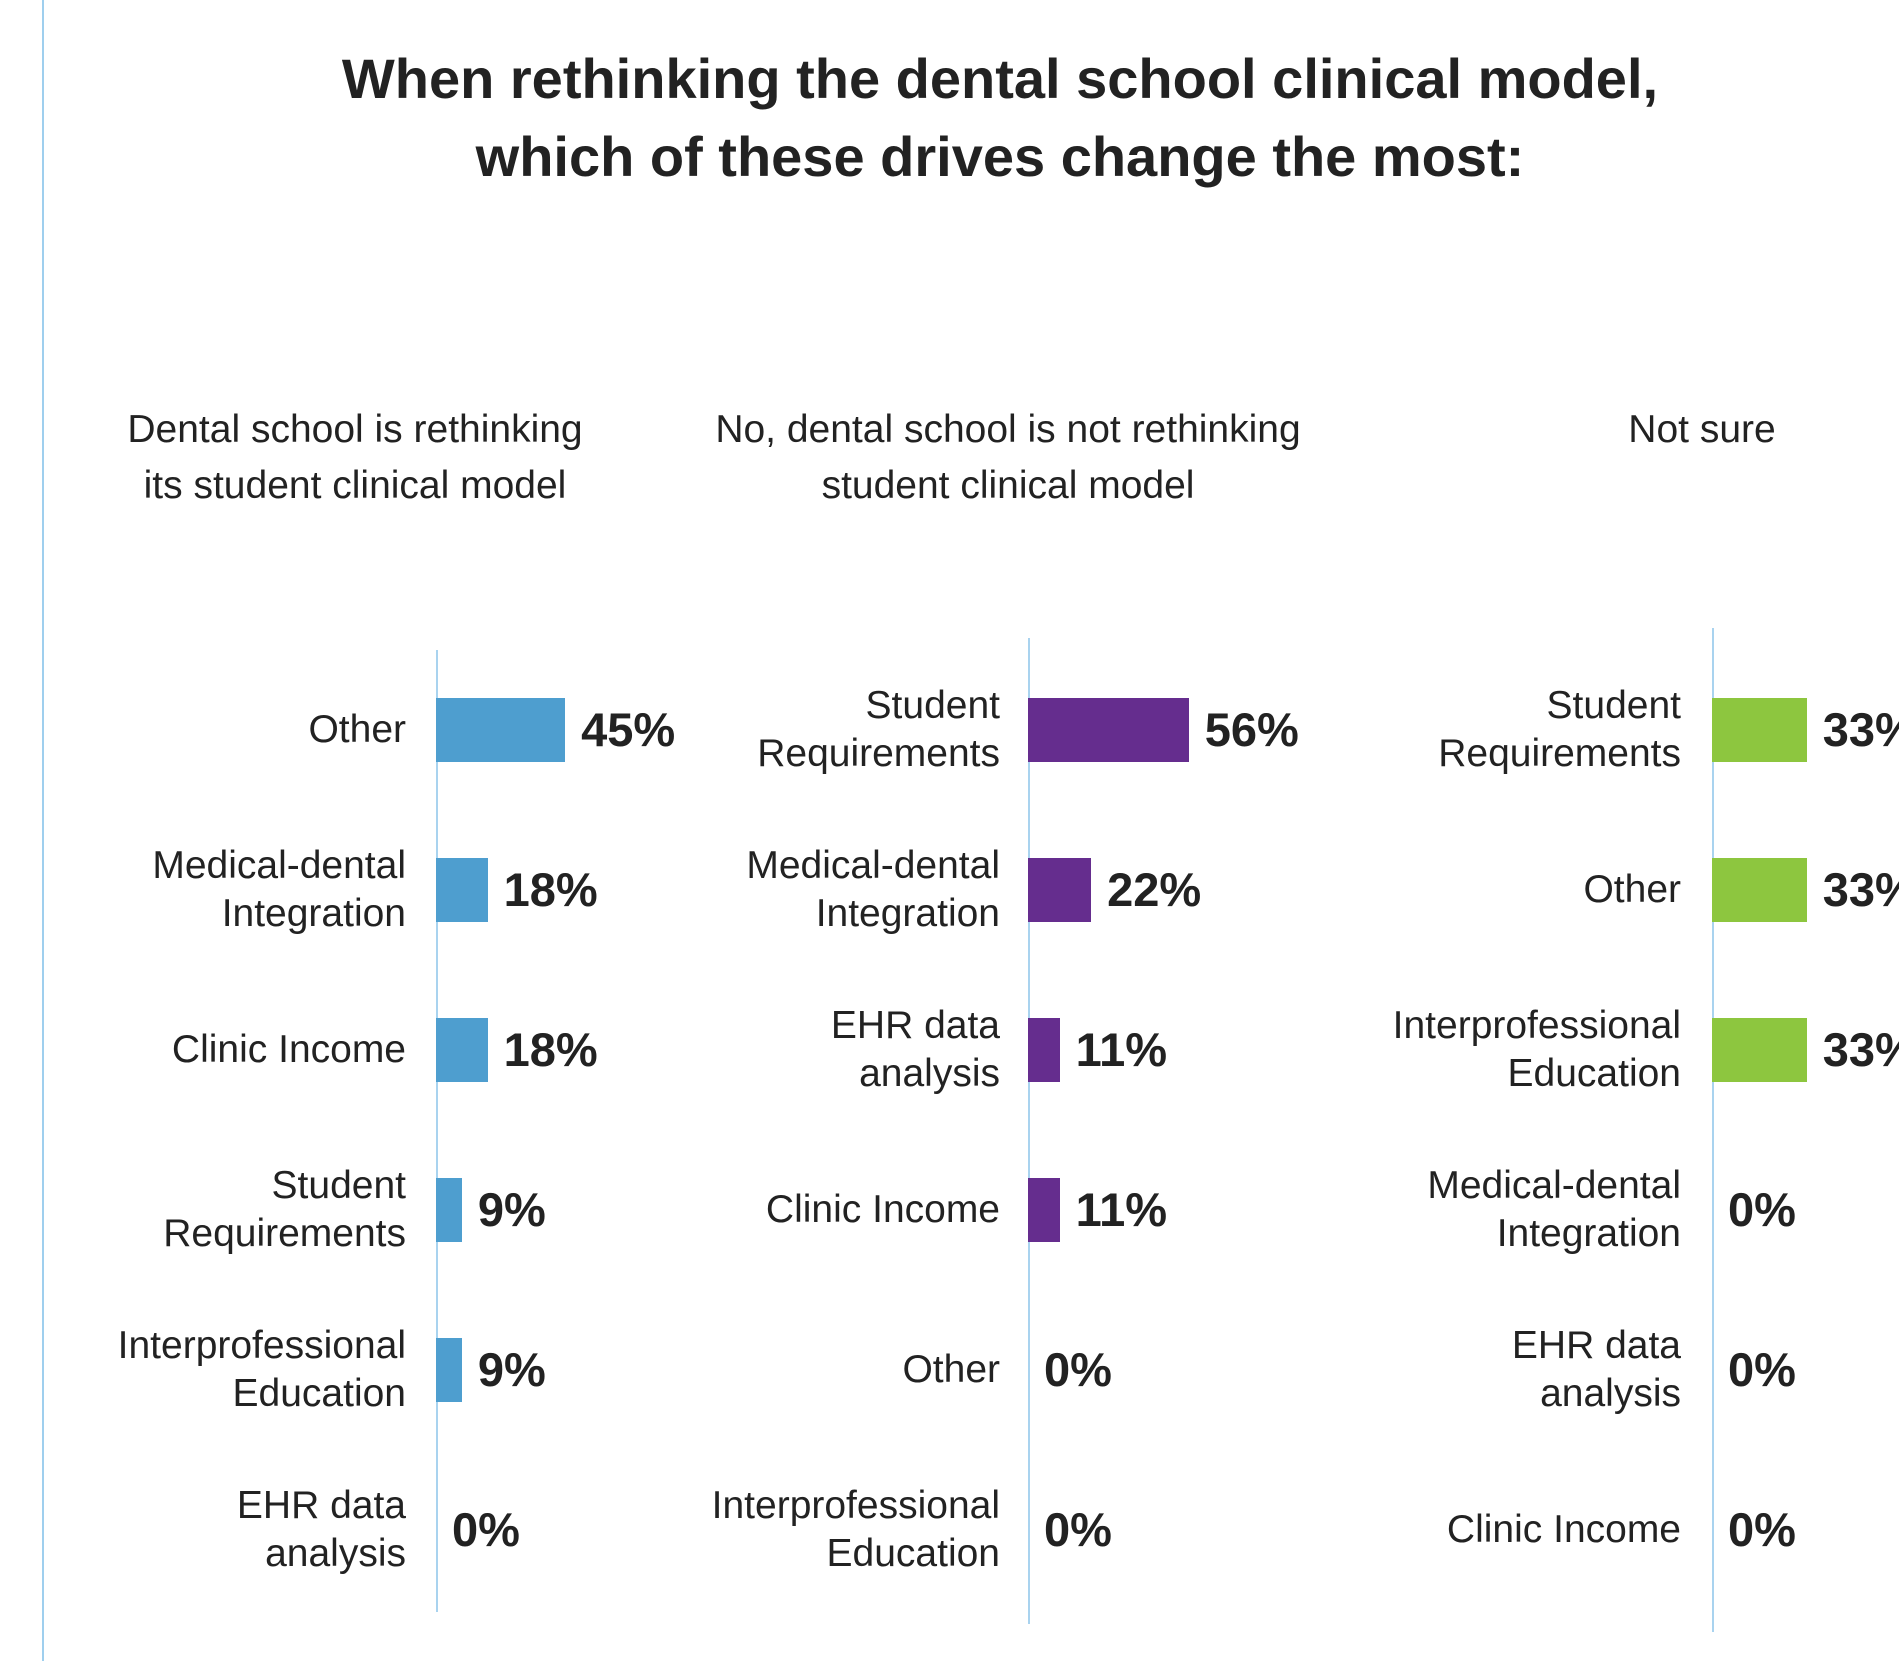  Describe the element at coordinates (790, 1370) in the screenshot. I see `panel-2-category-label: Other` at that location.